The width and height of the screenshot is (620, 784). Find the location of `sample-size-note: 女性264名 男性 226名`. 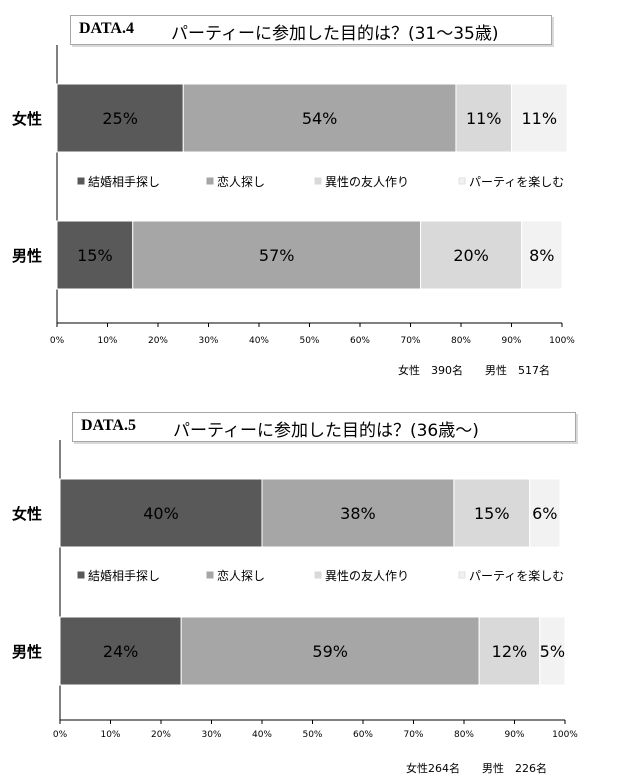

sample-size-note: 女性264名 男性 226名 is located at coordinates (476, 768).